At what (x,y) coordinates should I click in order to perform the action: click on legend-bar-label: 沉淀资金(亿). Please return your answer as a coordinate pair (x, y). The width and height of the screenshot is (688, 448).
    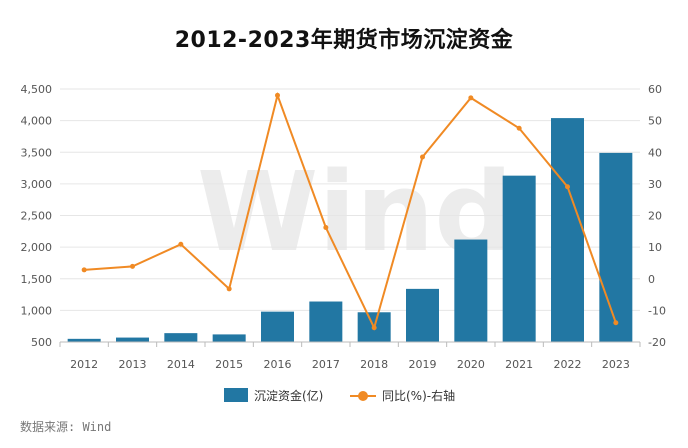
    Looking at the image, I should click on (288, 395).